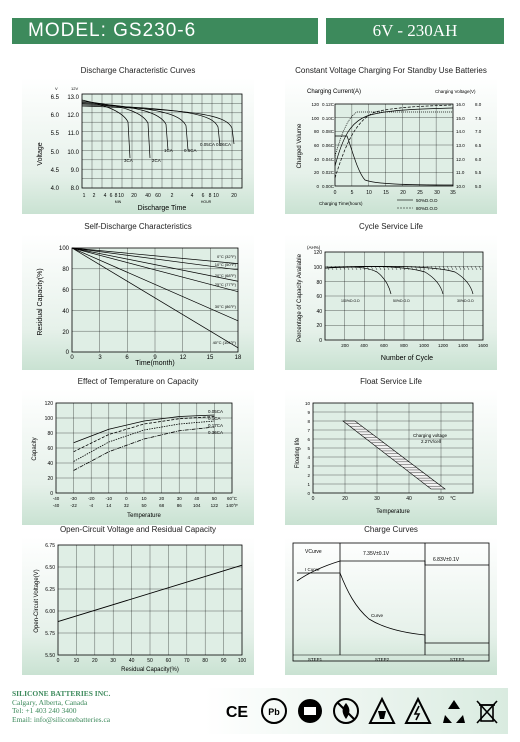  What do you see at coordinates (427, 200) in the screenshot?
I see `legend-50dod: 50%D.O.D` at bounding box center [427, 200].